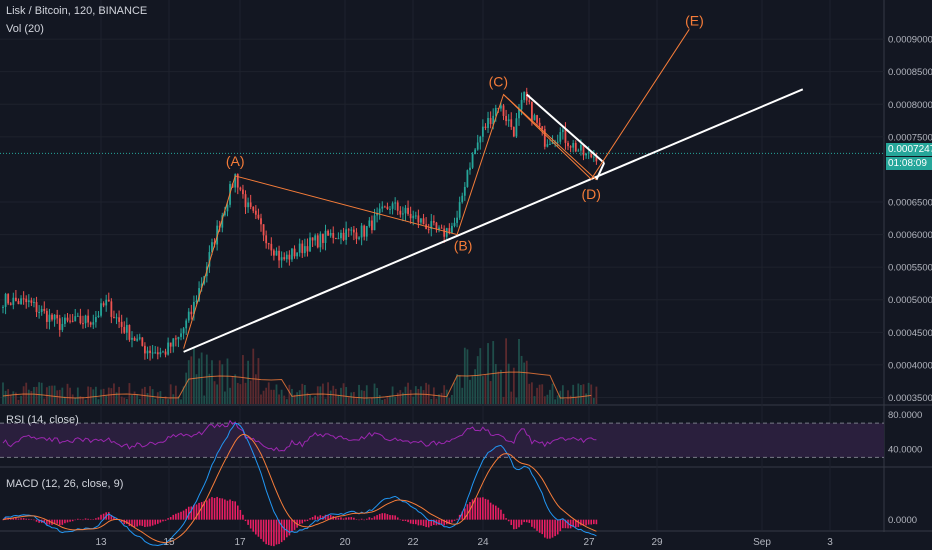 This screenshot has width=932, height=550. What do you see at coordinates (909, 149) in the screenshot?
I see `current-price-badge: 0.0007247` at bounding box center [909, 149].